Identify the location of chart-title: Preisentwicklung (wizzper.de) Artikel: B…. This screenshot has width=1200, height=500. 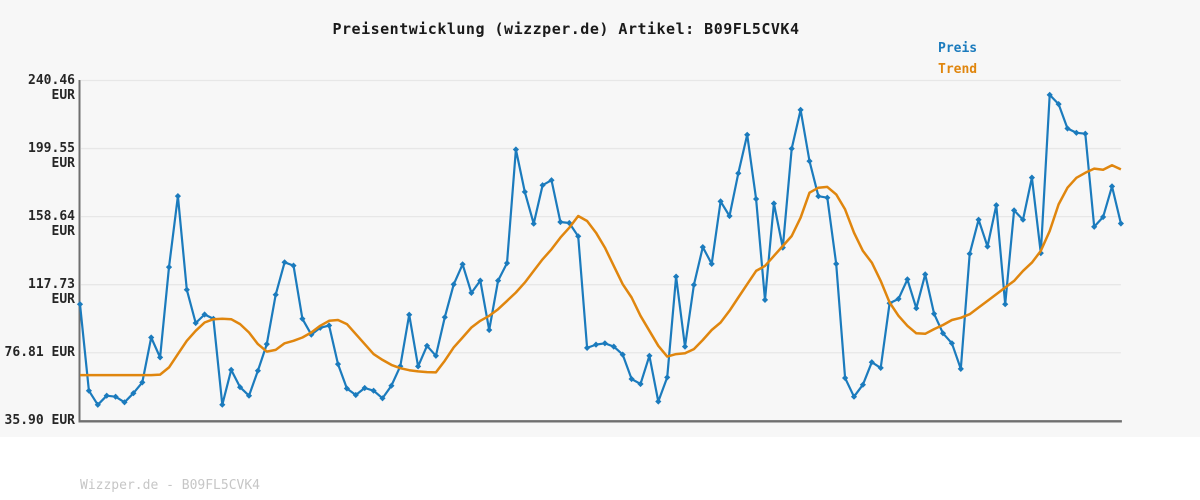
(566, 29).